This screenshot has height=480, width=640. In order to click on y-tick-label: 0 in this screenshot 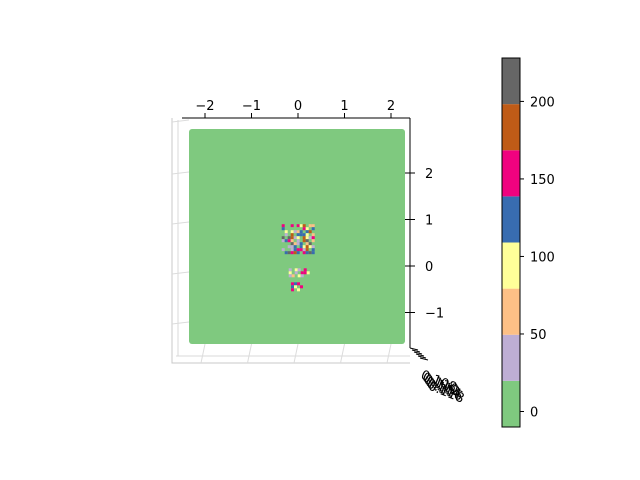, I will do `click(429, 267)`.